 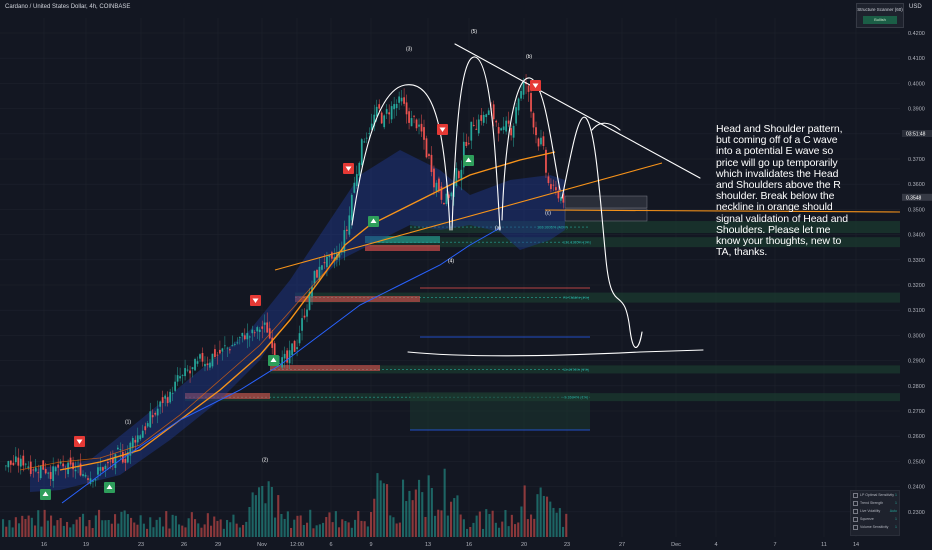 What do you see at coordinates (450, 544) in the screenshot?
I see `time-axis: 16 19 23 26 29 Nov 12:00 6 9 13 16 20 23 27 Dec 4 7 11 14` at bounding box center [450, 544].